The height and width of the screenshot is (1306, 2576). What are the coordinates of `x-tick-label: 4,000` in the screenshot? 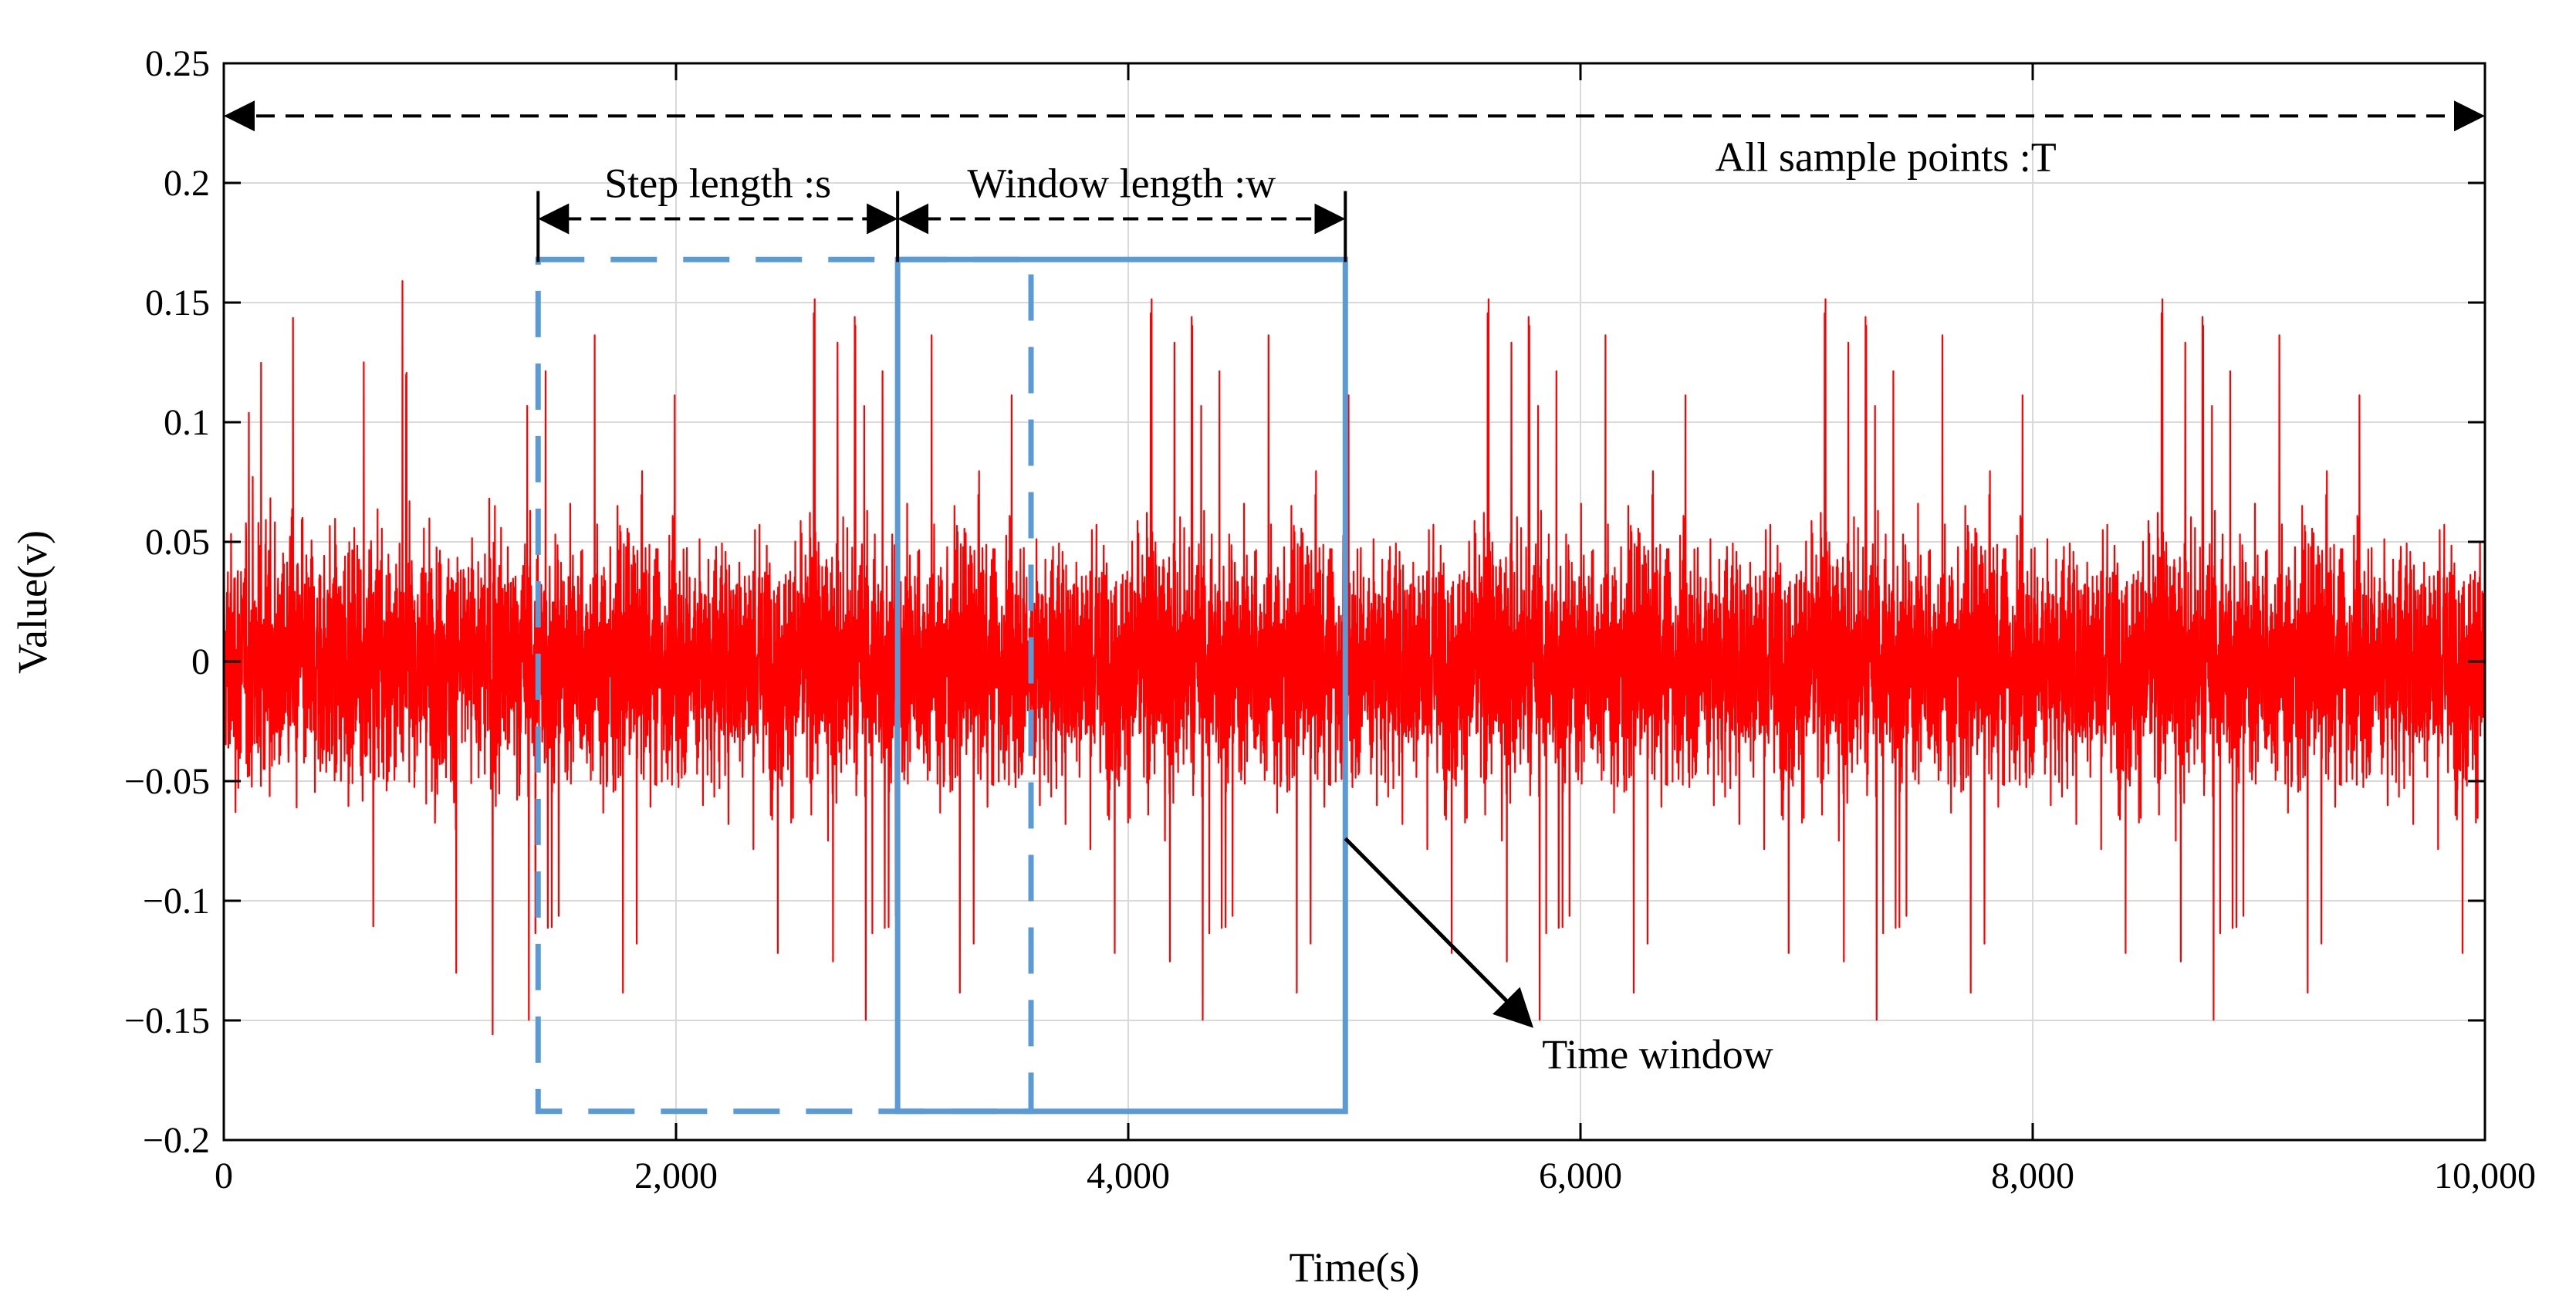 It's located at (1128, 1175).